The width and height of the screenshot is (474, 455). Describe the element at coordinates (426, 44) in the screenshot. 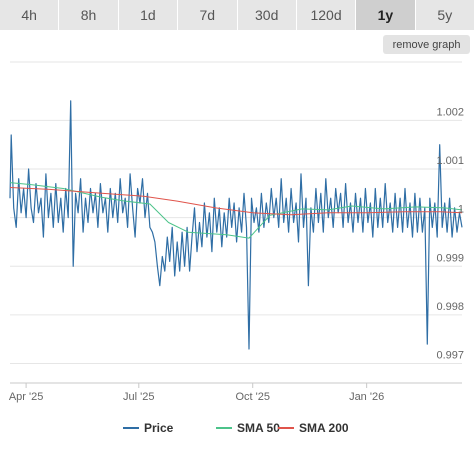

I see `remove-graph-button: remove graph` at that location.